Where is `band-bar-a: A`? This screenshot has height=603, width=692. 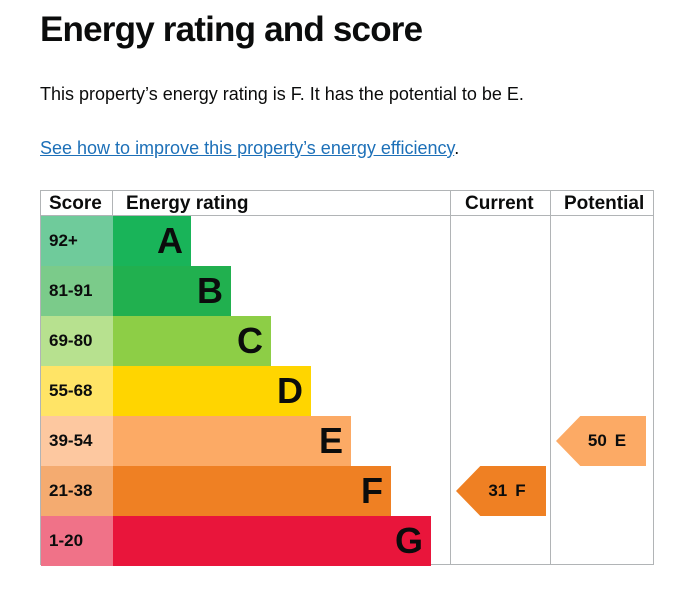 band-bar-a: A is located at coordinates (152, 241).